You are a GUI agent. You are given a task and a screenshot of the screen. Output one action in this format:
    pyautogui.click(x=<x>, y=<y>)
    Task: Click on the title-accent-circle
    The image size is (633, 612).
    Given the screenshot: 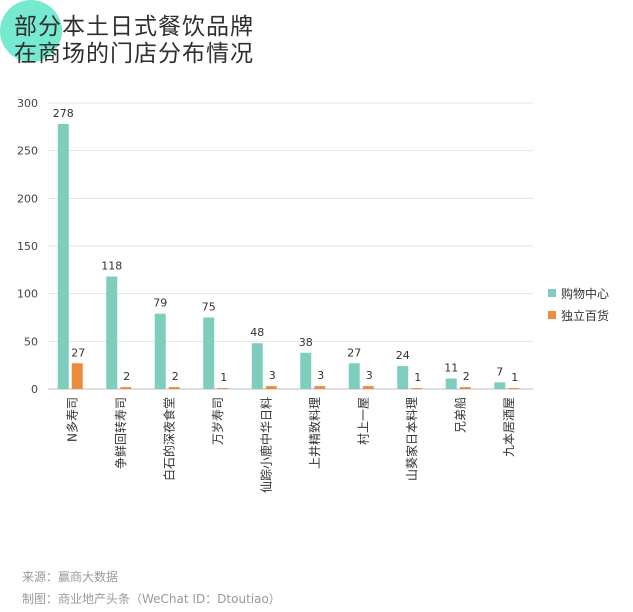 What is the action you would take?
    pyautogui.click(x=31, y=31)
    